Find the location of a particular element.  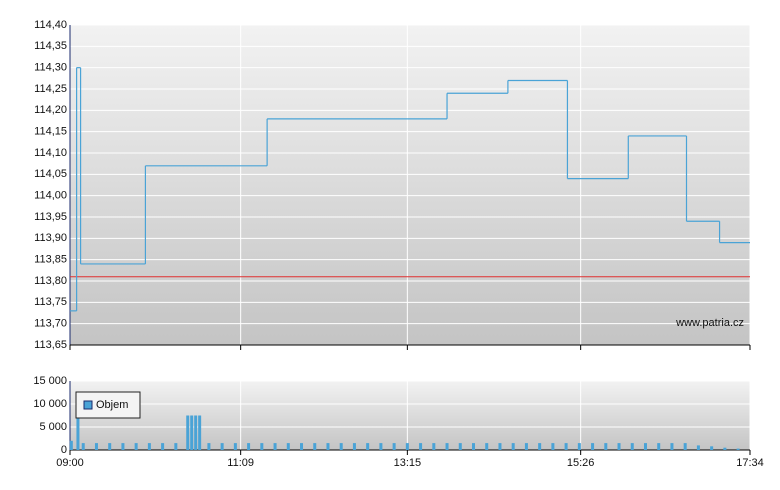

y-tick-label: 10 000 is located at coordinates (50, 404).